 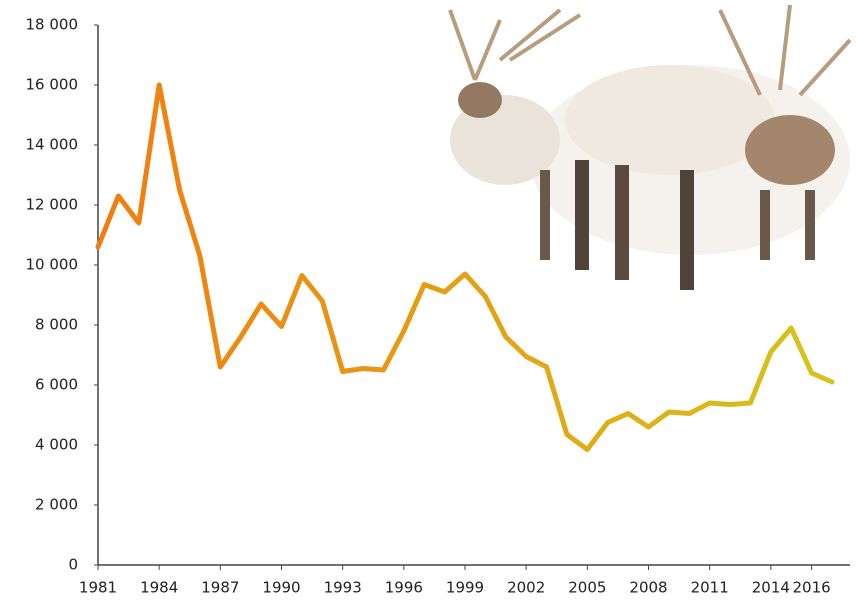 I want to click on y-tick-label: 16 000, so click(x=52, y=85).